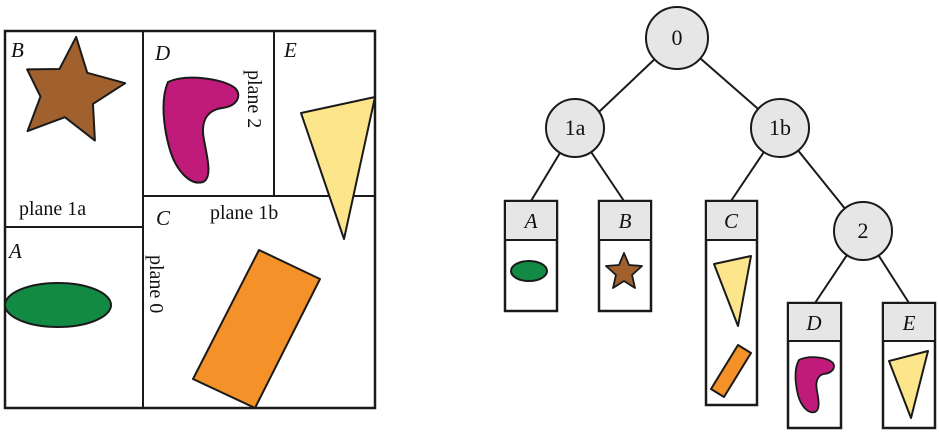 Image resolution: width=939 pixels, height=433 pixels. I want to click on leaf-c: C, so click(731, 303).